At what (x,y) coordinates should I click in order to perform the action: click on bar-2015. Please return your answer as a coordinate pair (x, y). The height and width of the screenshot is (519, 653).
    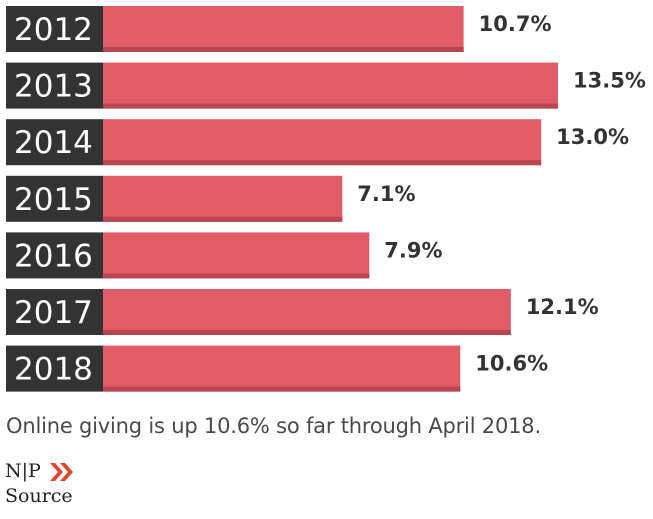
    Looking at the image, I should click on (223, 198).